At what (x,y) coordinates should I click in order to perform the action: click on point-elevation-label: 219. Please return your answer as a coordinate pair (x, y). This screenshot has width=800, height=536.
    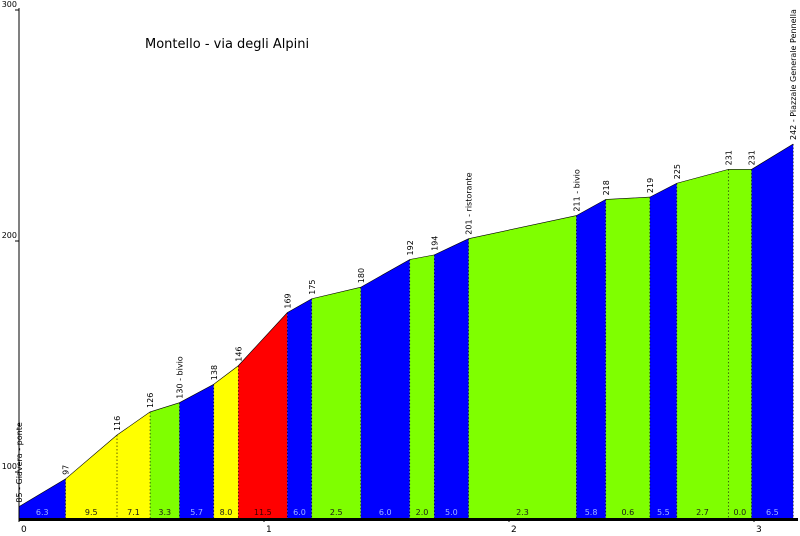
    Looking at the image, I should click on (650, 185).